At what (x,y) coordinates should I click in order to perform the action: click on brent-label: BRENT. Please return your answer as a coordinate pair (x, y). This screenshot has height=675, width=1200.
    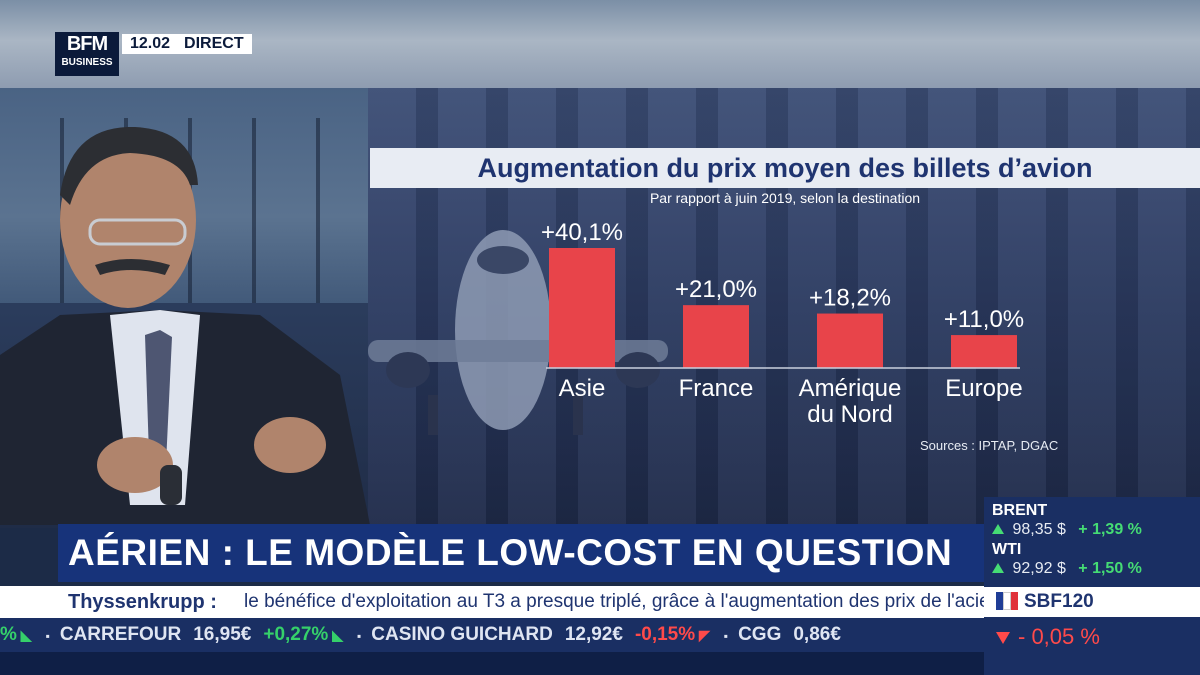
    Looking at the image, I should click on (1020, 510).